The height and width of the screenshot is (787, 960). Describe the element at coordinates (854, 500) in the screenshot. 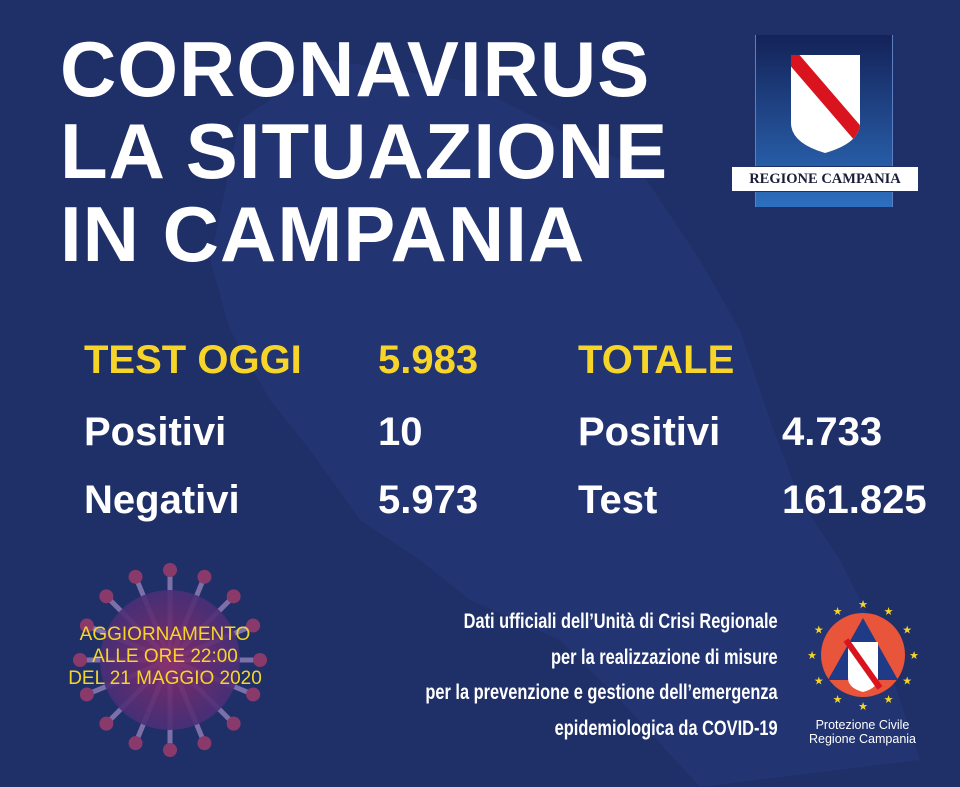

I see `total-tests-value: 161.825` at that location.